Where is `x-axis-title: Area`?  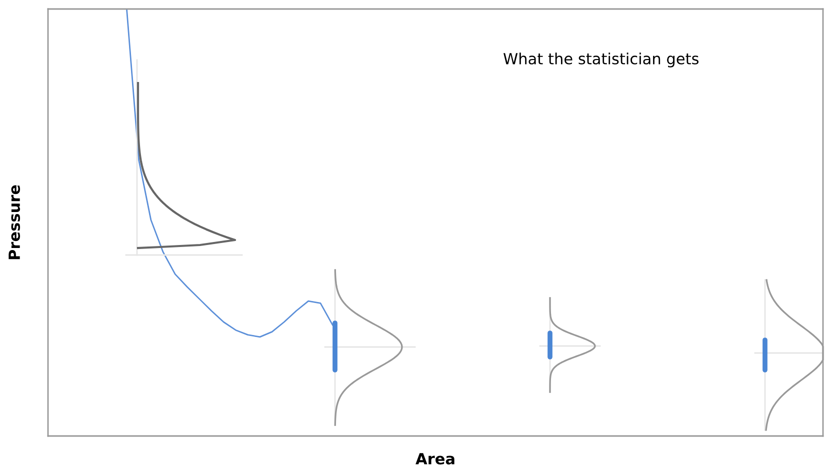 x-axis-title: Area is located at coordinates (435, 458).